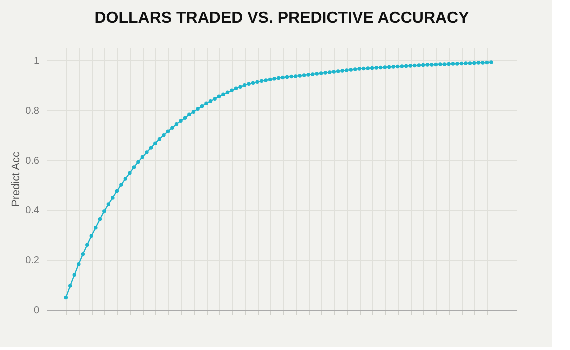 This screenshot has height=350, width=570. I want to click on y-tick-label: 1, so click(37, 61).